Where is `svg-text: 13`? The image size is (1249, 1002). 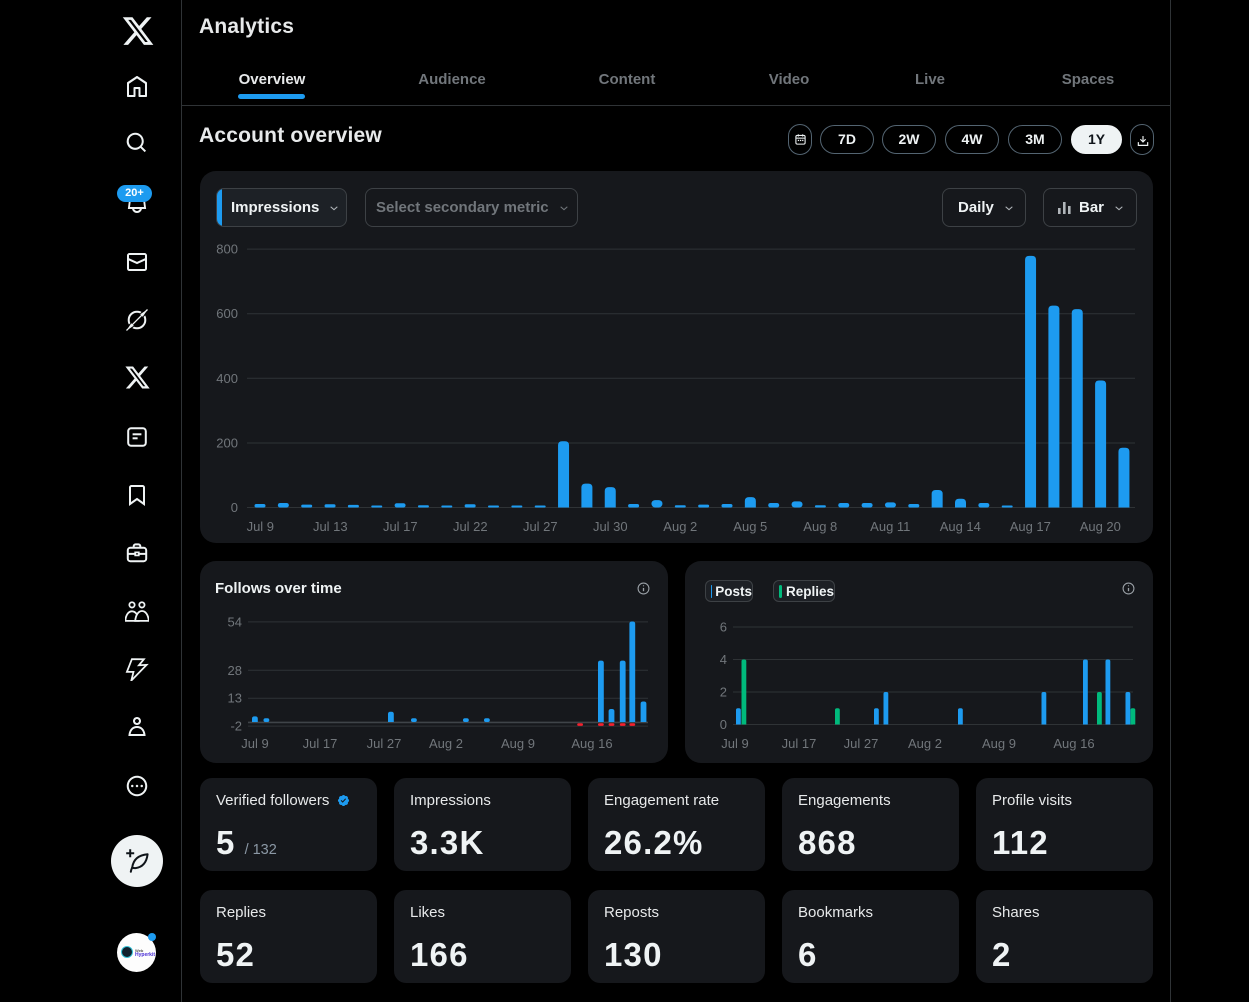 svg-text: 13 is located at coordinates (235, 698).